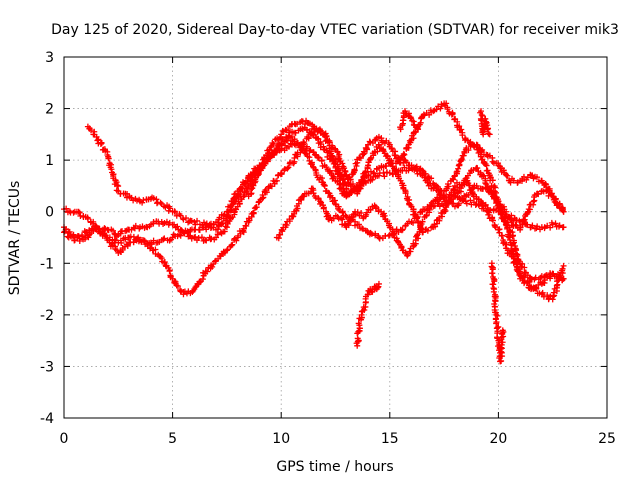 The image size is (640, 480). What do you see at coordinates (47, 367) in the screenshot?
I see `y-tick-label: -3` at bounding box center [47, 367].